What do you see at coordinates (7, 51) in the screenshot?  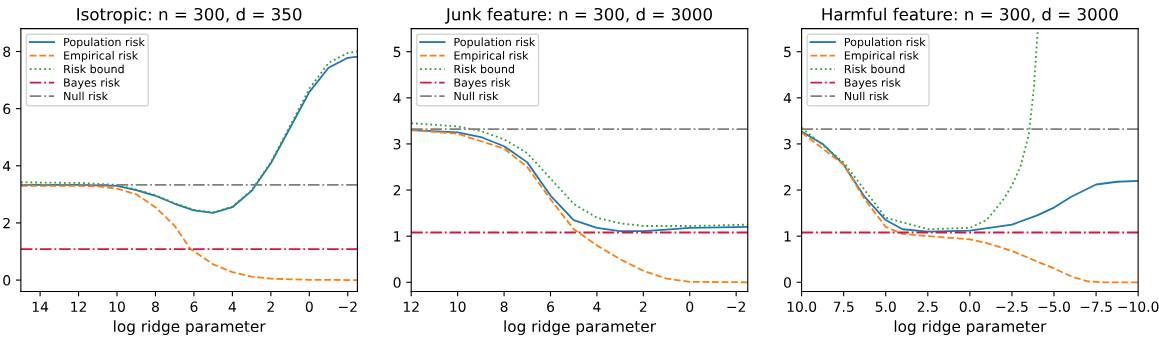 I see `y-tick-label: 8` at bounding box center [7, 51].